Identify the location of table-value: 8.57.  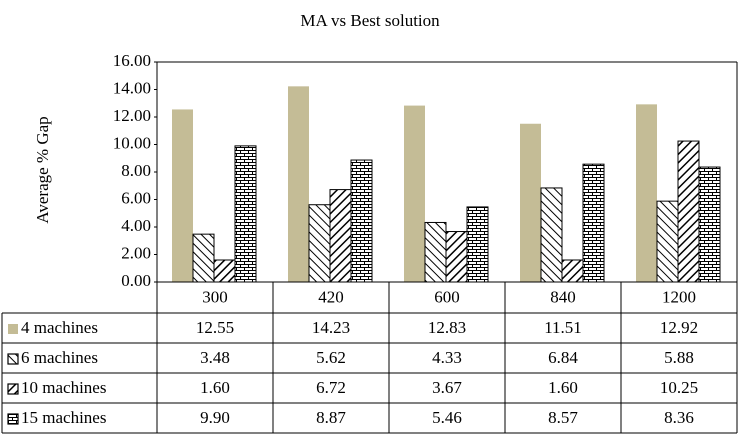
(563, 417).